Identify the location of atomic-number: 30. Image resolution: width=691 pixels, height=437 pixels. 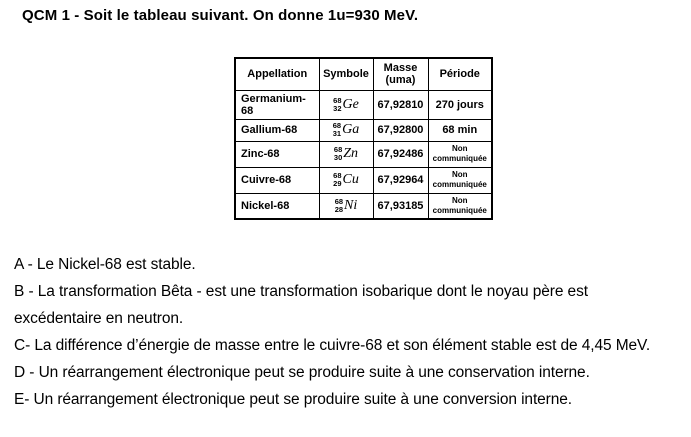
(338, 157).